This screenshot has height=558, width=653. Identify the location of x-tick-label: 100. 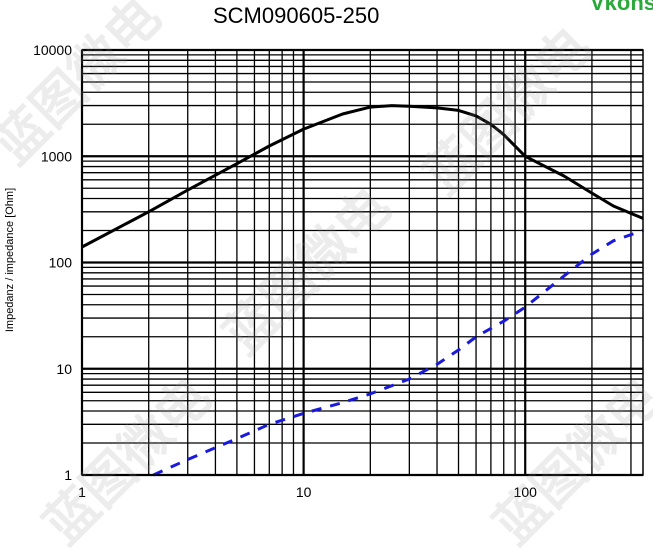
(526, 492).